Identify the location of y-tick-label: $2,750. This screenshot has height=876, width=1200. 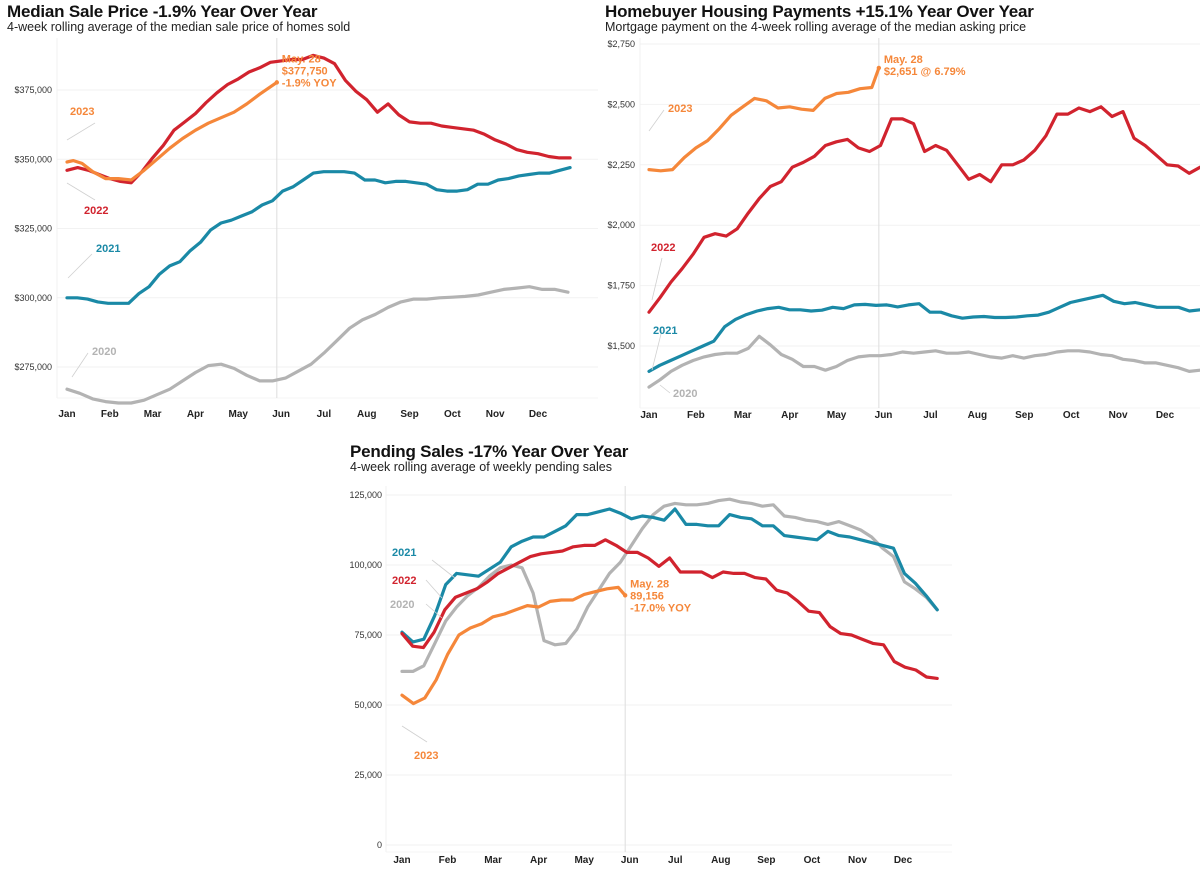
(621, 44).